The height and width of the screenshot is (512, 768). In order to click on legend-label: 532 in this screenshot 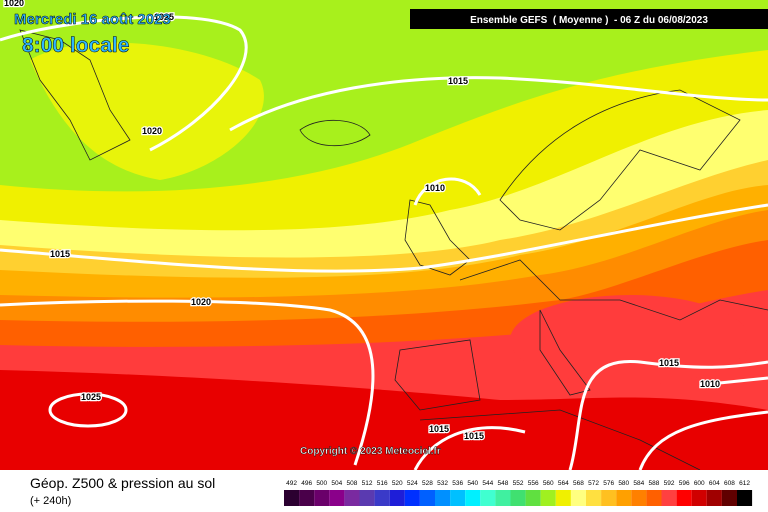, I will do `click(442, 483)`.